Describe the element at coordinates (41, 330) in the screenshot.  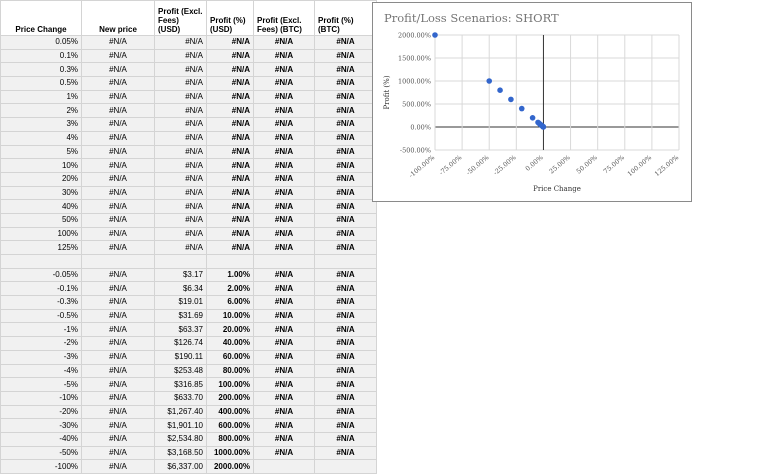
I see `table-cell: -1%` at that location.